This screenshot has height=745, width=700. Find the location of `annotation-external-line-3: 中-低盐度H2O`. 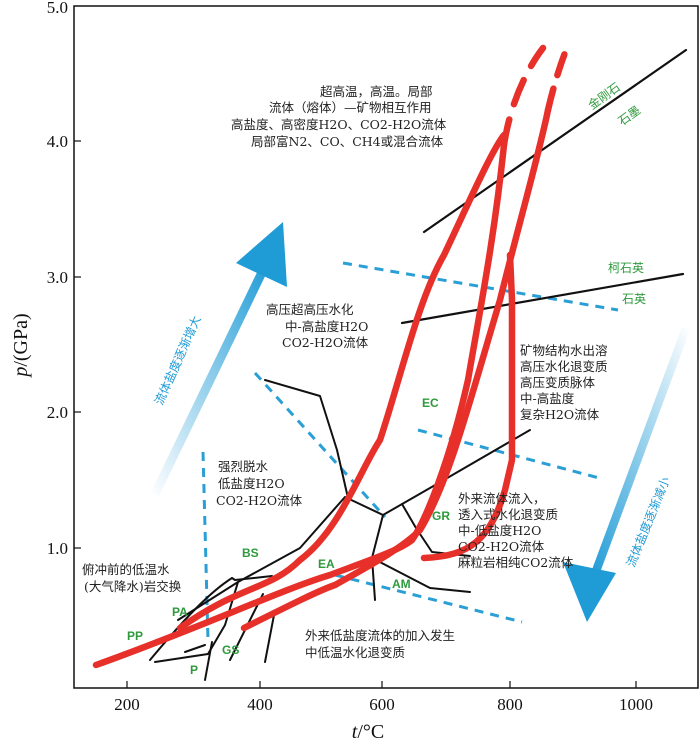

annotation-external-line-3: 中-低盐度H2O is located at coordinates (499, 530).